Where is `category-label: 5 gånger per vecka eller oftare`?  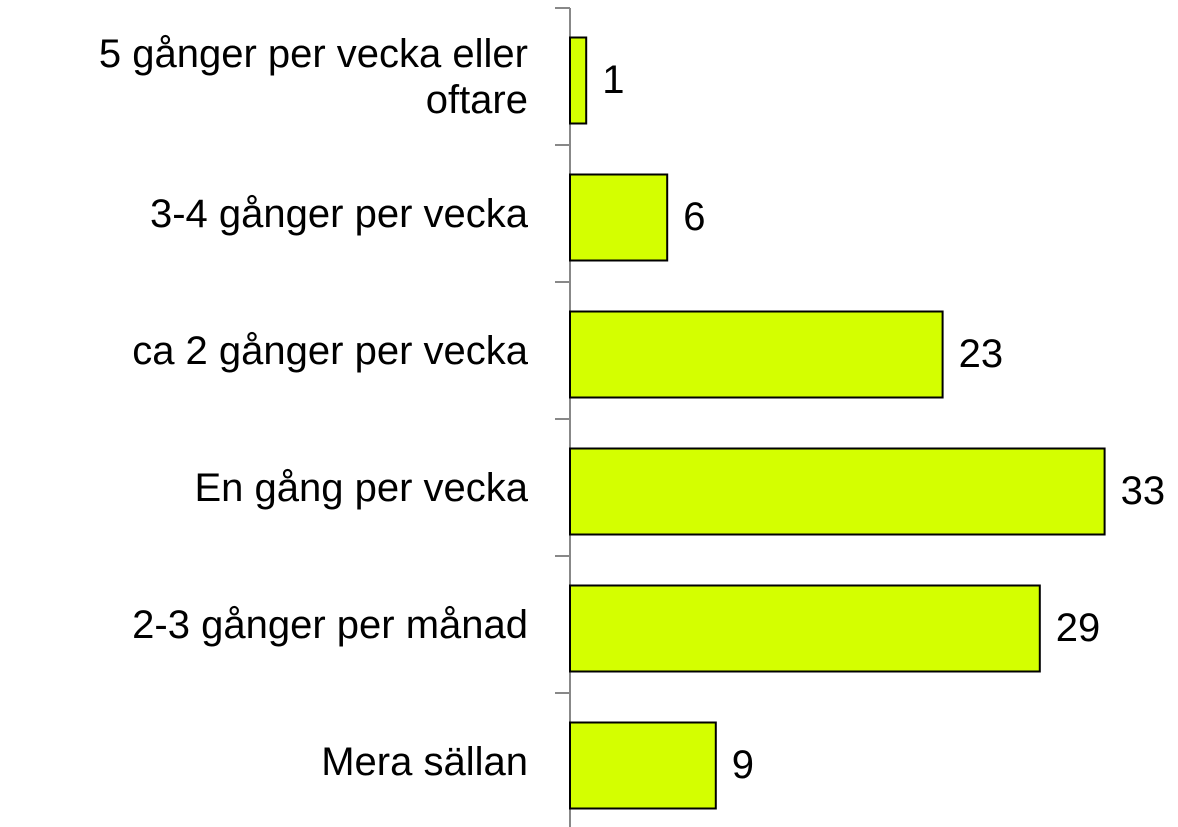
category-label: 5 gånger per vecka eller oftare is located at coordinates (313, 76).